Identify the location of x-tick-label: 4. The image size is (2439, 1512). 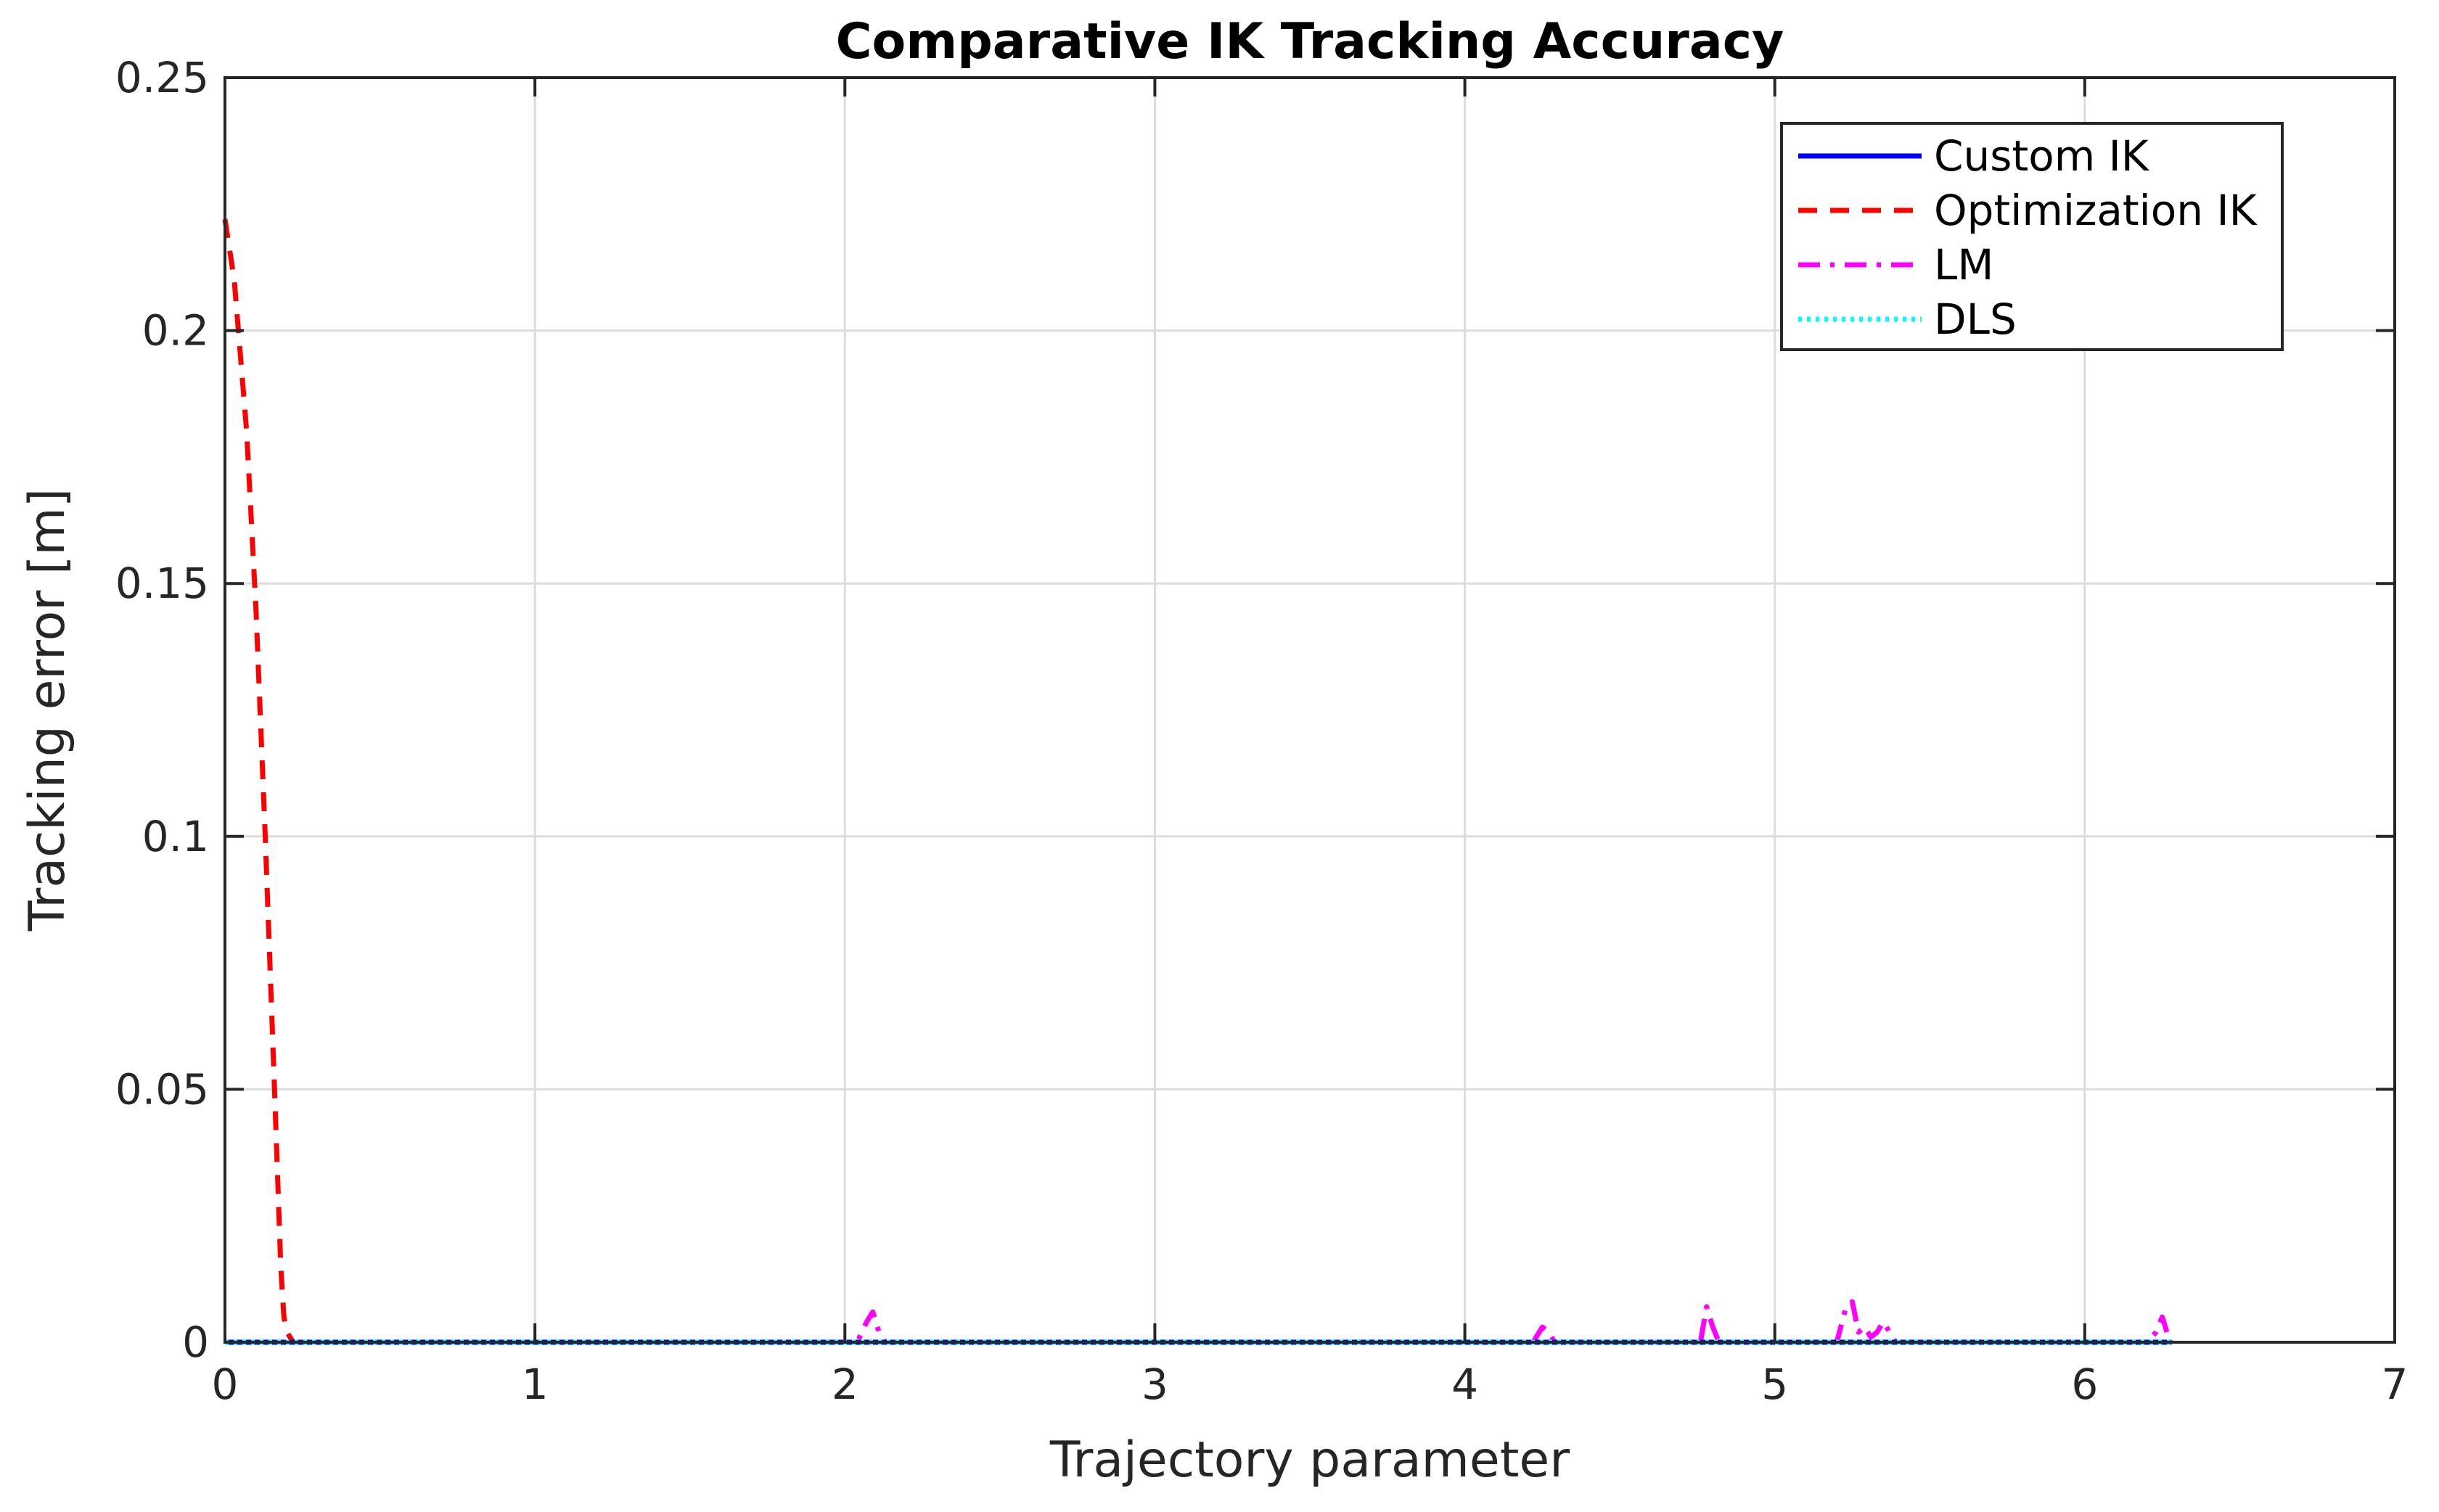
(1464, 1384).